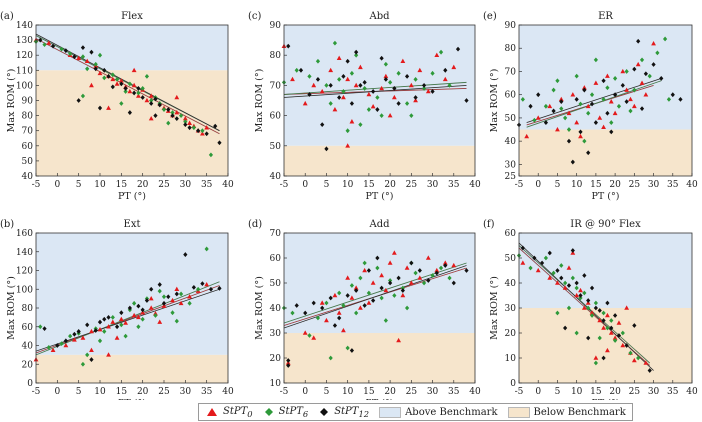 Image resolution: width=702 pixels, height=422 pixels. What do you see at coordinates (228, 392) in the screenshot?
I see `x-tick-label: 40` at bounding box center [228, 392].